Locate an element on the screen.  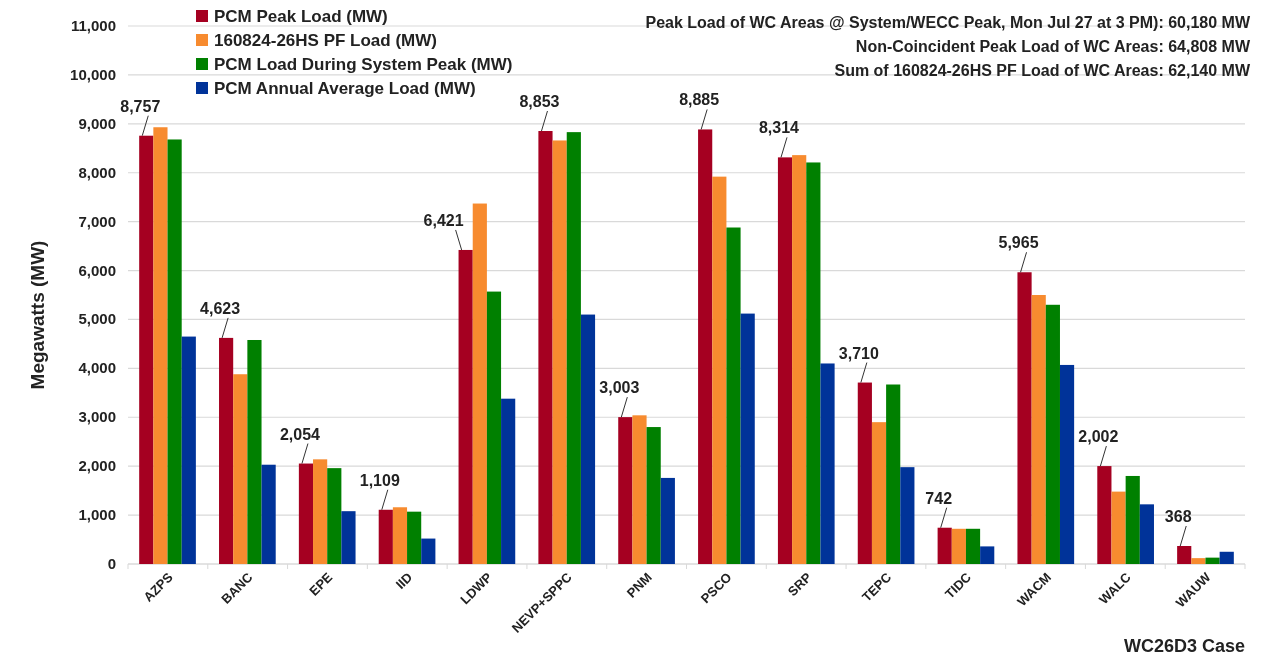
data-label: 2,054 is located at coordinates (300, 434).